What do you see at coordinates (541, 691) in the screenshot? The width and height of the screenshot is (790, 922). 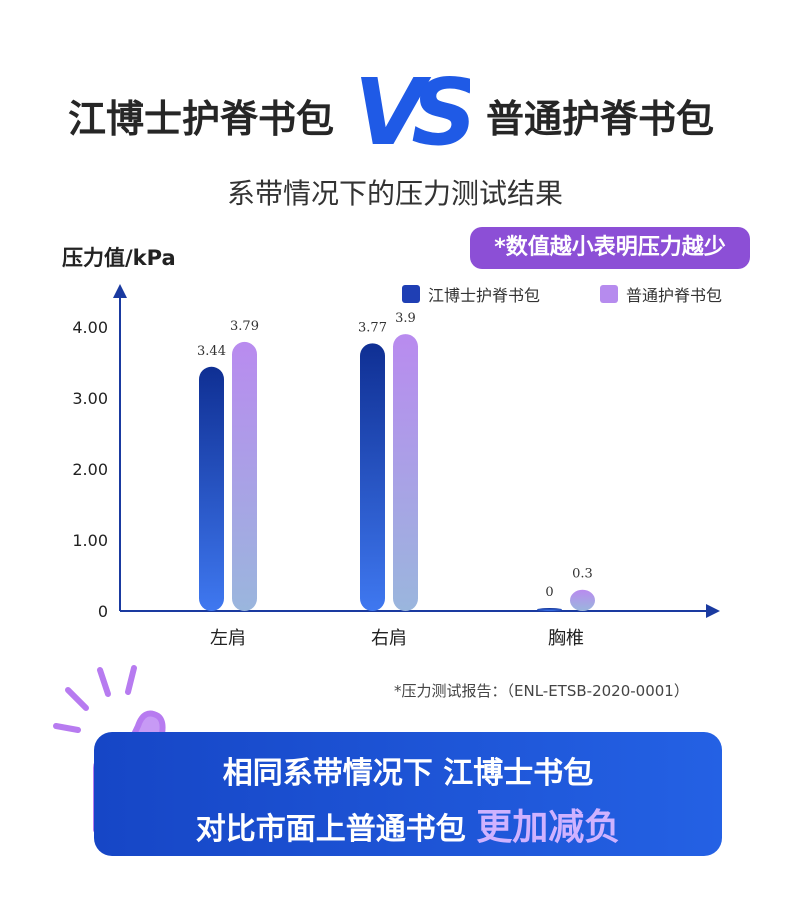 I see `source-note: *压力测试报告：（ENL-ETSB-2020-0001）` at bounding box center [541, 691].